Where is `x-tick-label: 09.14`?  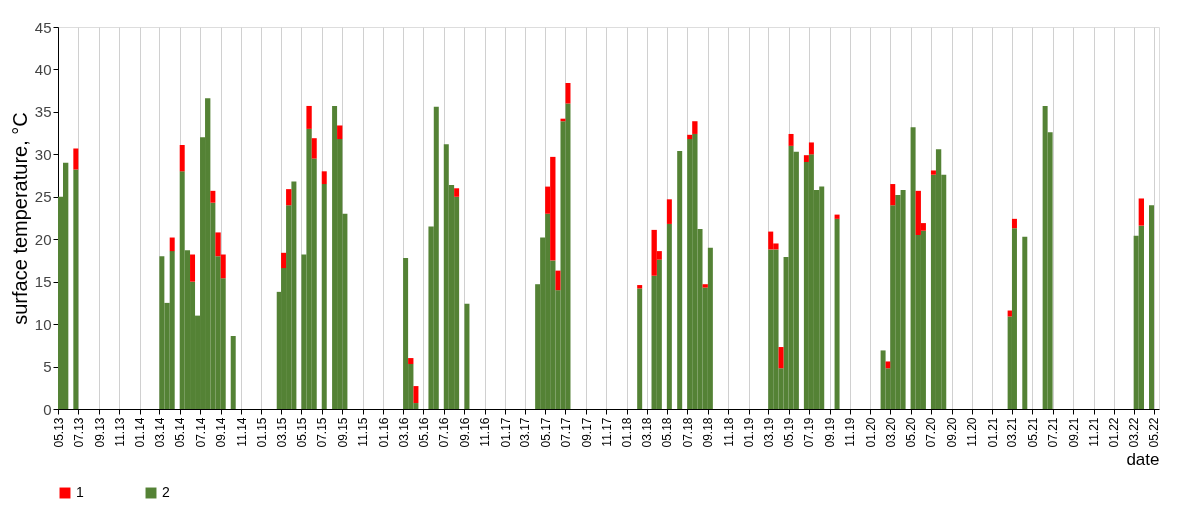
x-tick-label: 09.14 is located at coordinates (221, 432).